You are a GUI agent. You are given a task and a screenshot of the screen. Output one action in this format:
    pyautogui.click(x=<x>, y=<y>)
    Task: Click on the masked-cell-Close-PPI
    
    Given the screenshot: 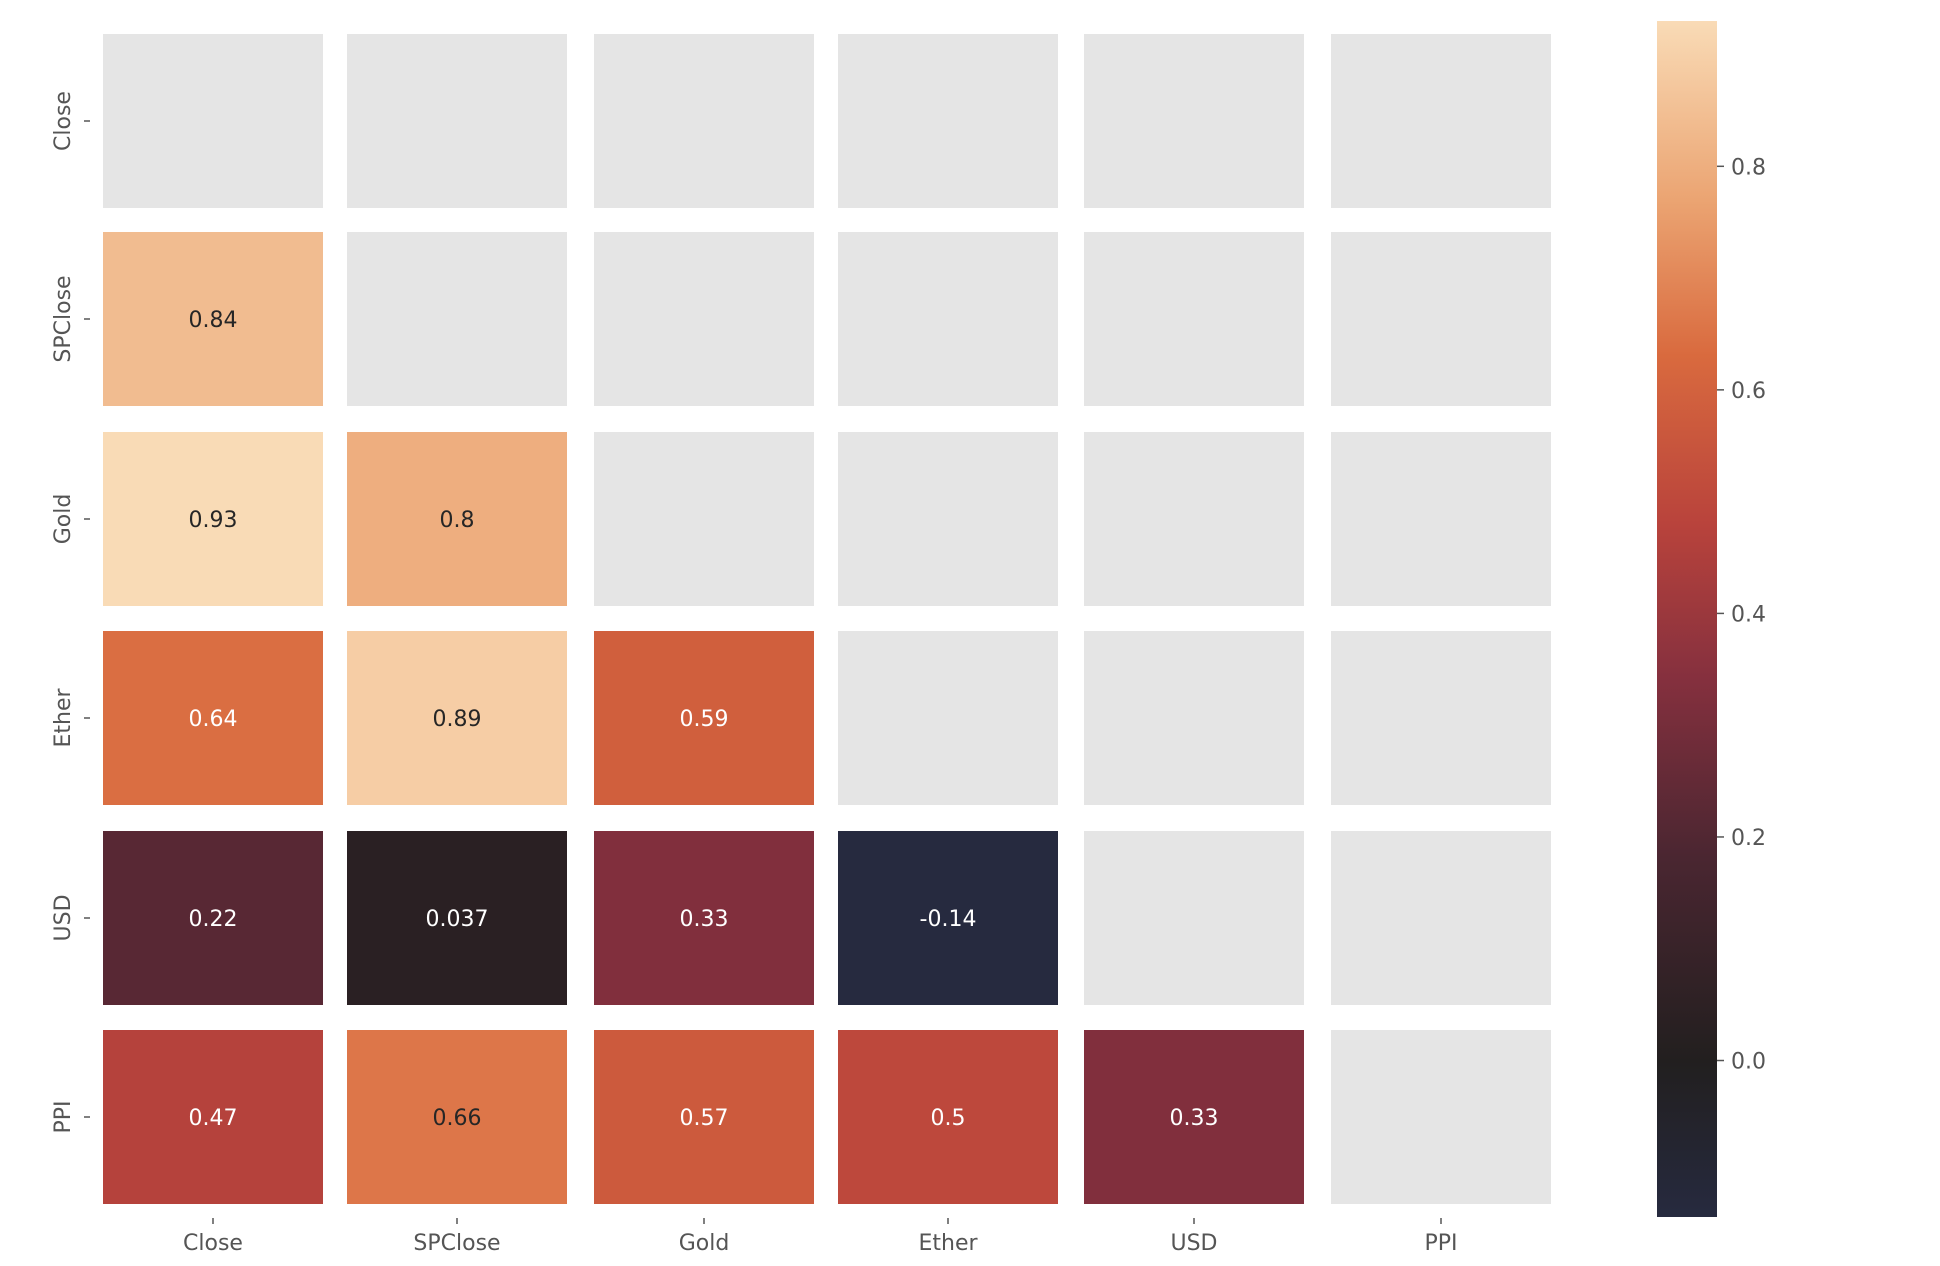 What is the action you would take?
    pyautogui.click(x=1441, y=121)
    